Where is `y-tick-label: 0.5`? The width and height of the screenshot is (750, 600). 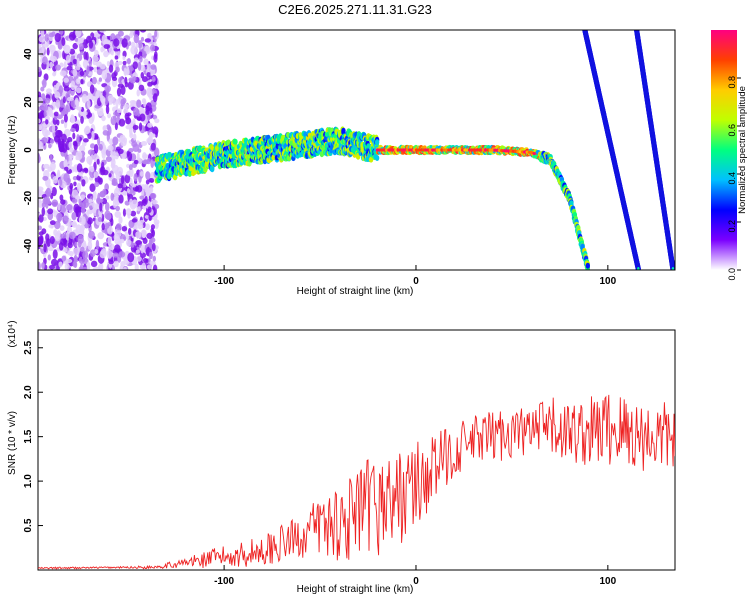 y-tick-label: 0.5 is located at coordinates (28, 525).